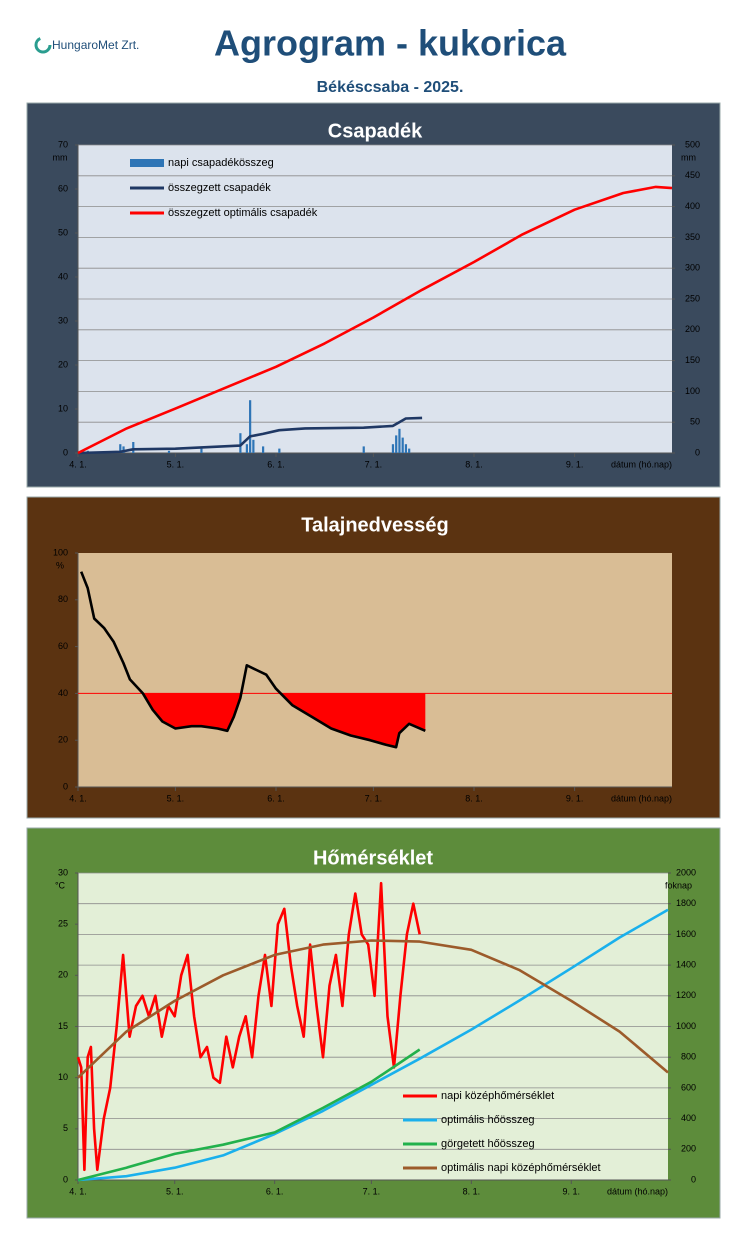 The width and height of the screenshot is (750, 1246). What do you see at coordinates (284, 720) in the screenshot?
I see `deficit-area` at bounding box center [284, 720].